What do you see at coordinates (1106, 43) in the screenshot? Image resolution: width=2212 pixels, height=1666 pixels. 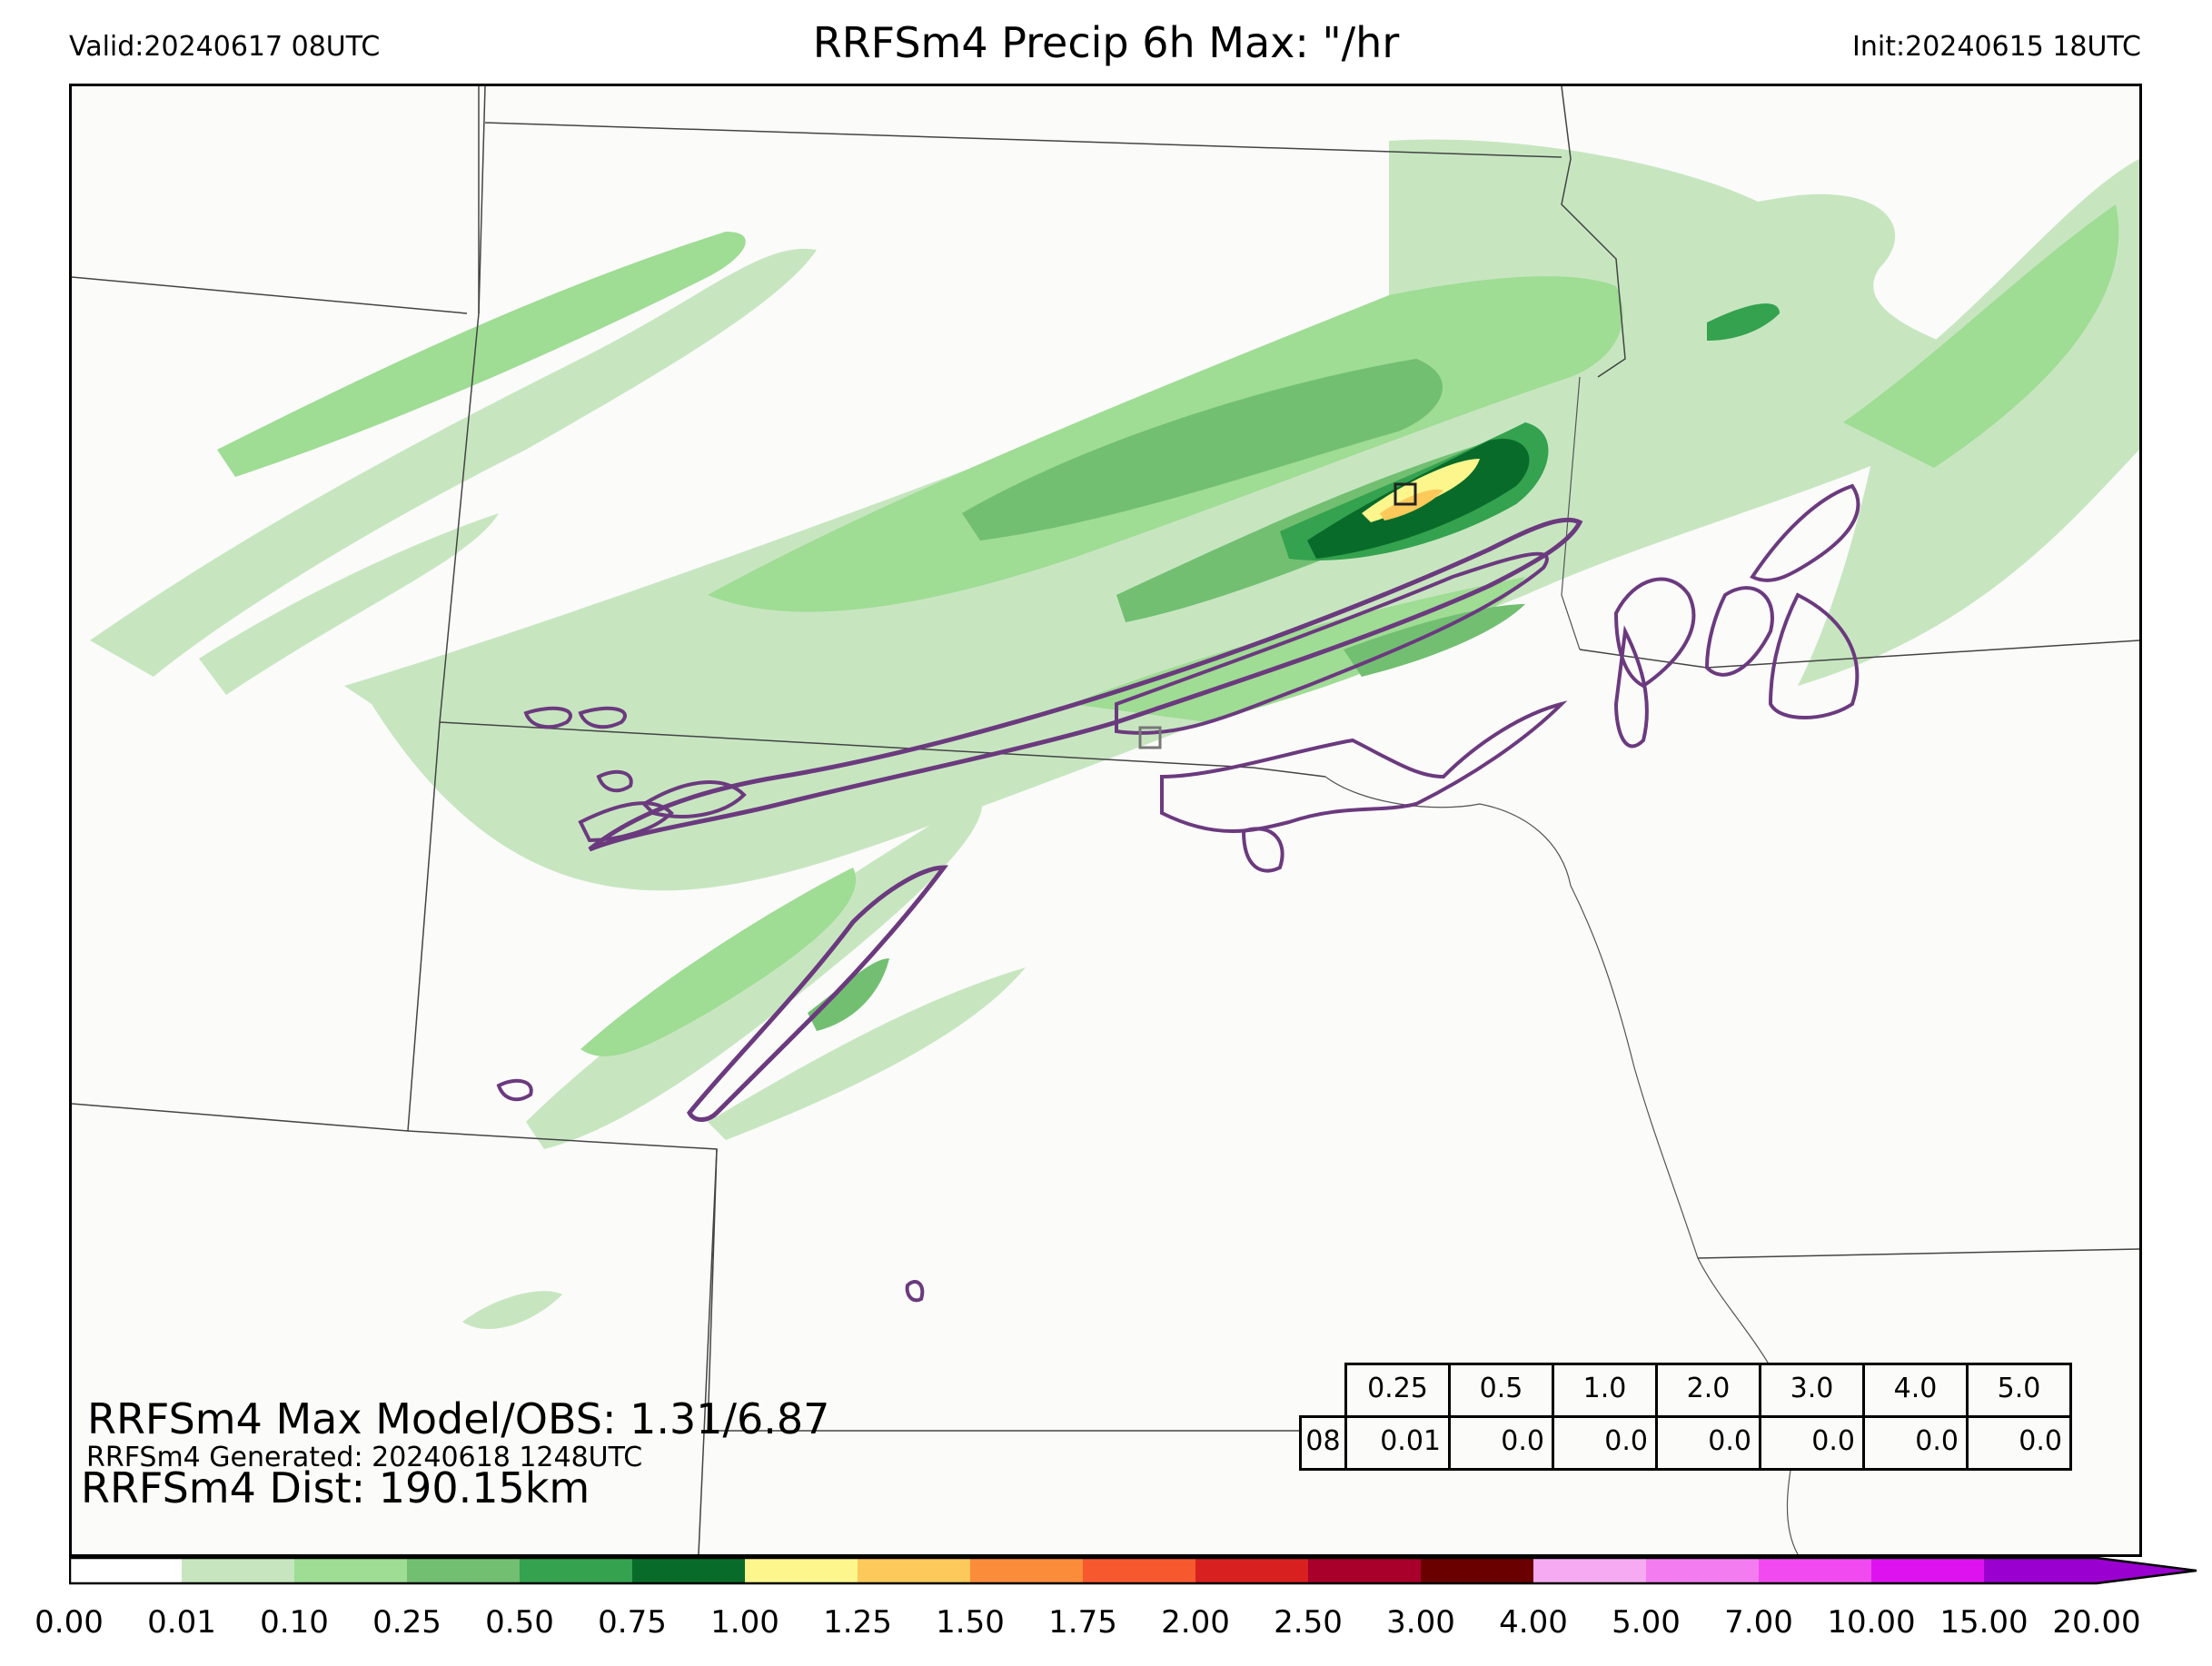 I see `map-title: RRFSm4 Precip 6h Max: "/hr` at bounding box center [1106, 43].